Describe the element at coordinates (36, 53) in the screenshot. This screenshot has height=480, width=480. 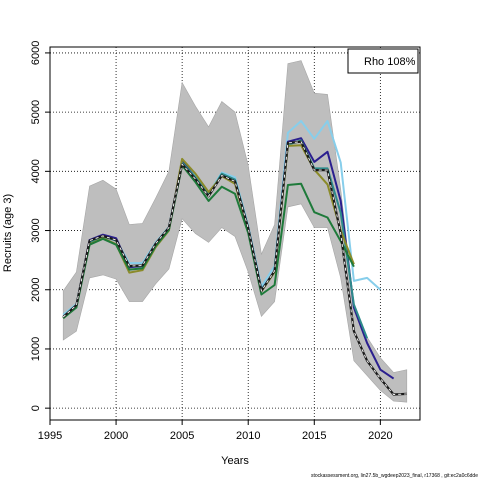
I see `y-tick-label-6000: 6000` at that location.